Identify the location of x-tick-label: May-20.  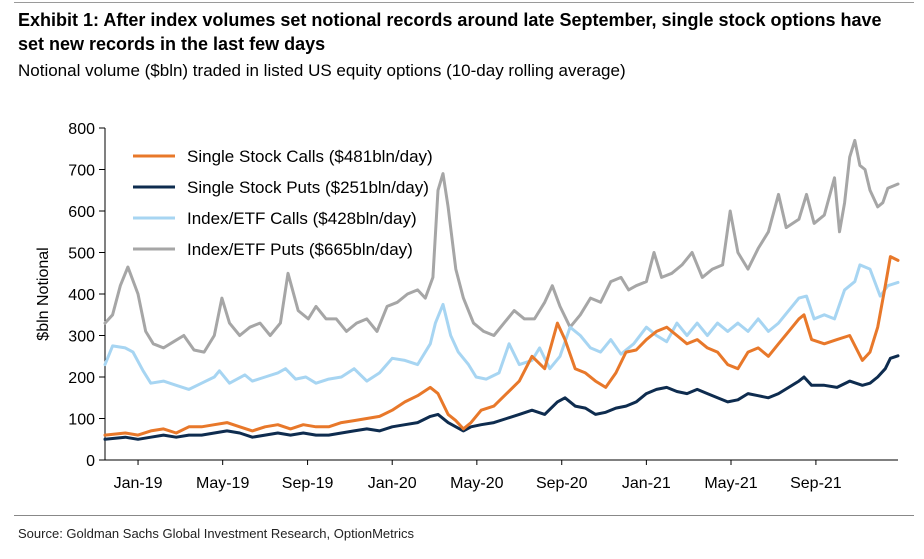
(476, 483).